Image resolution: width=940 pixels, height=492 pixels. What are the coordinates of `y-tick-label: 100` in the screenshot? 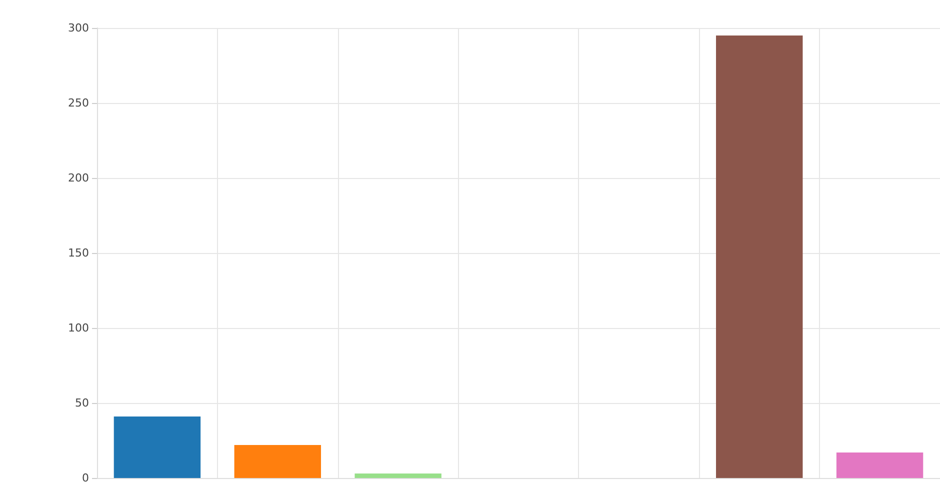 It's located at (78, 328).